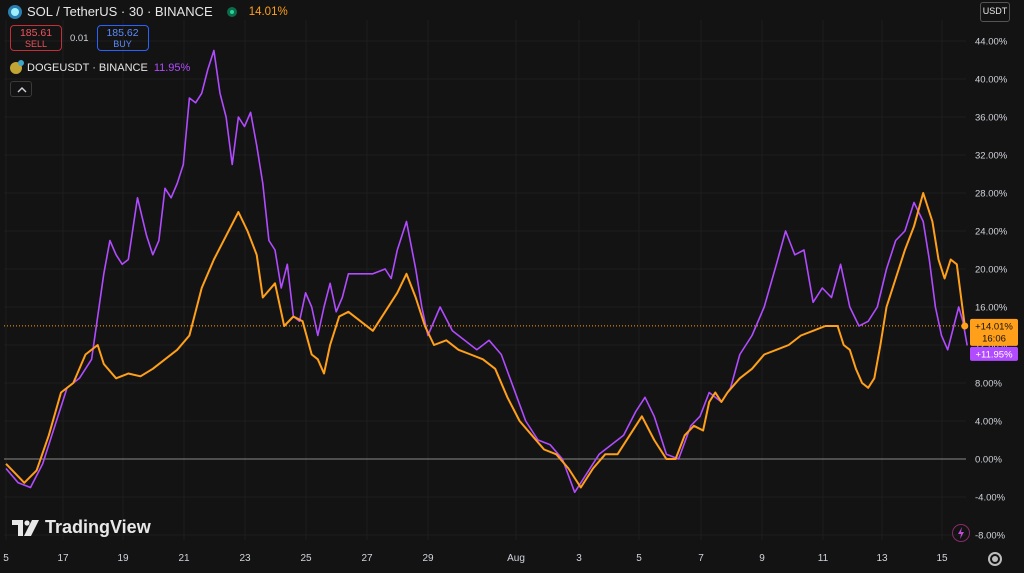 This screenshot has width=1024, height=573. I want to click on sell-price: 185.61, so click(36, 33).